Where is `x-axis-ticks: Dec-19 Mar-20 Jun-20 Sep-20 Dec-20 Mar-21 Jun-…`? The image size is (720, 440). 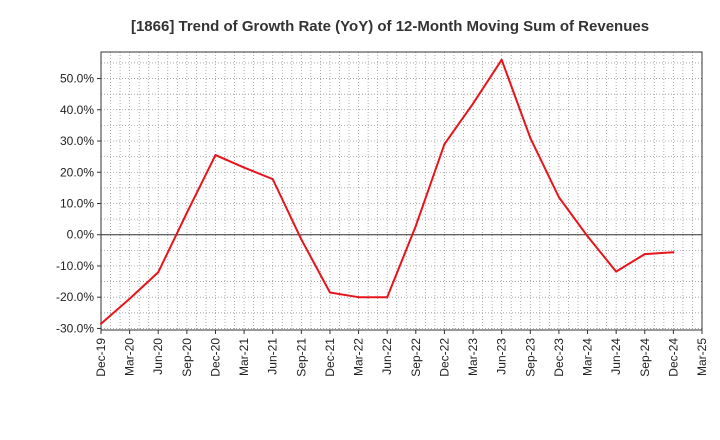 x-axis-ticks: Dec-19 Mar-20 Jun-20 Sep-20 Dec-20 Mar-21 Jun-… is located at coordinates (401, 353).